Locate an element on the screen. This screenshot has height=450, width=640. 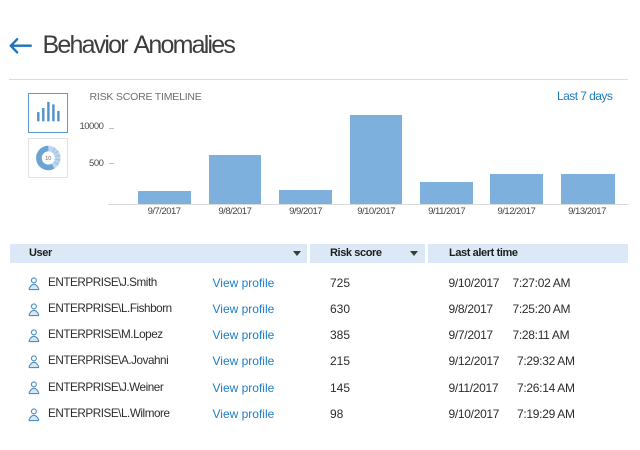
svg-text: 10 is located at coordinates (48, 159).